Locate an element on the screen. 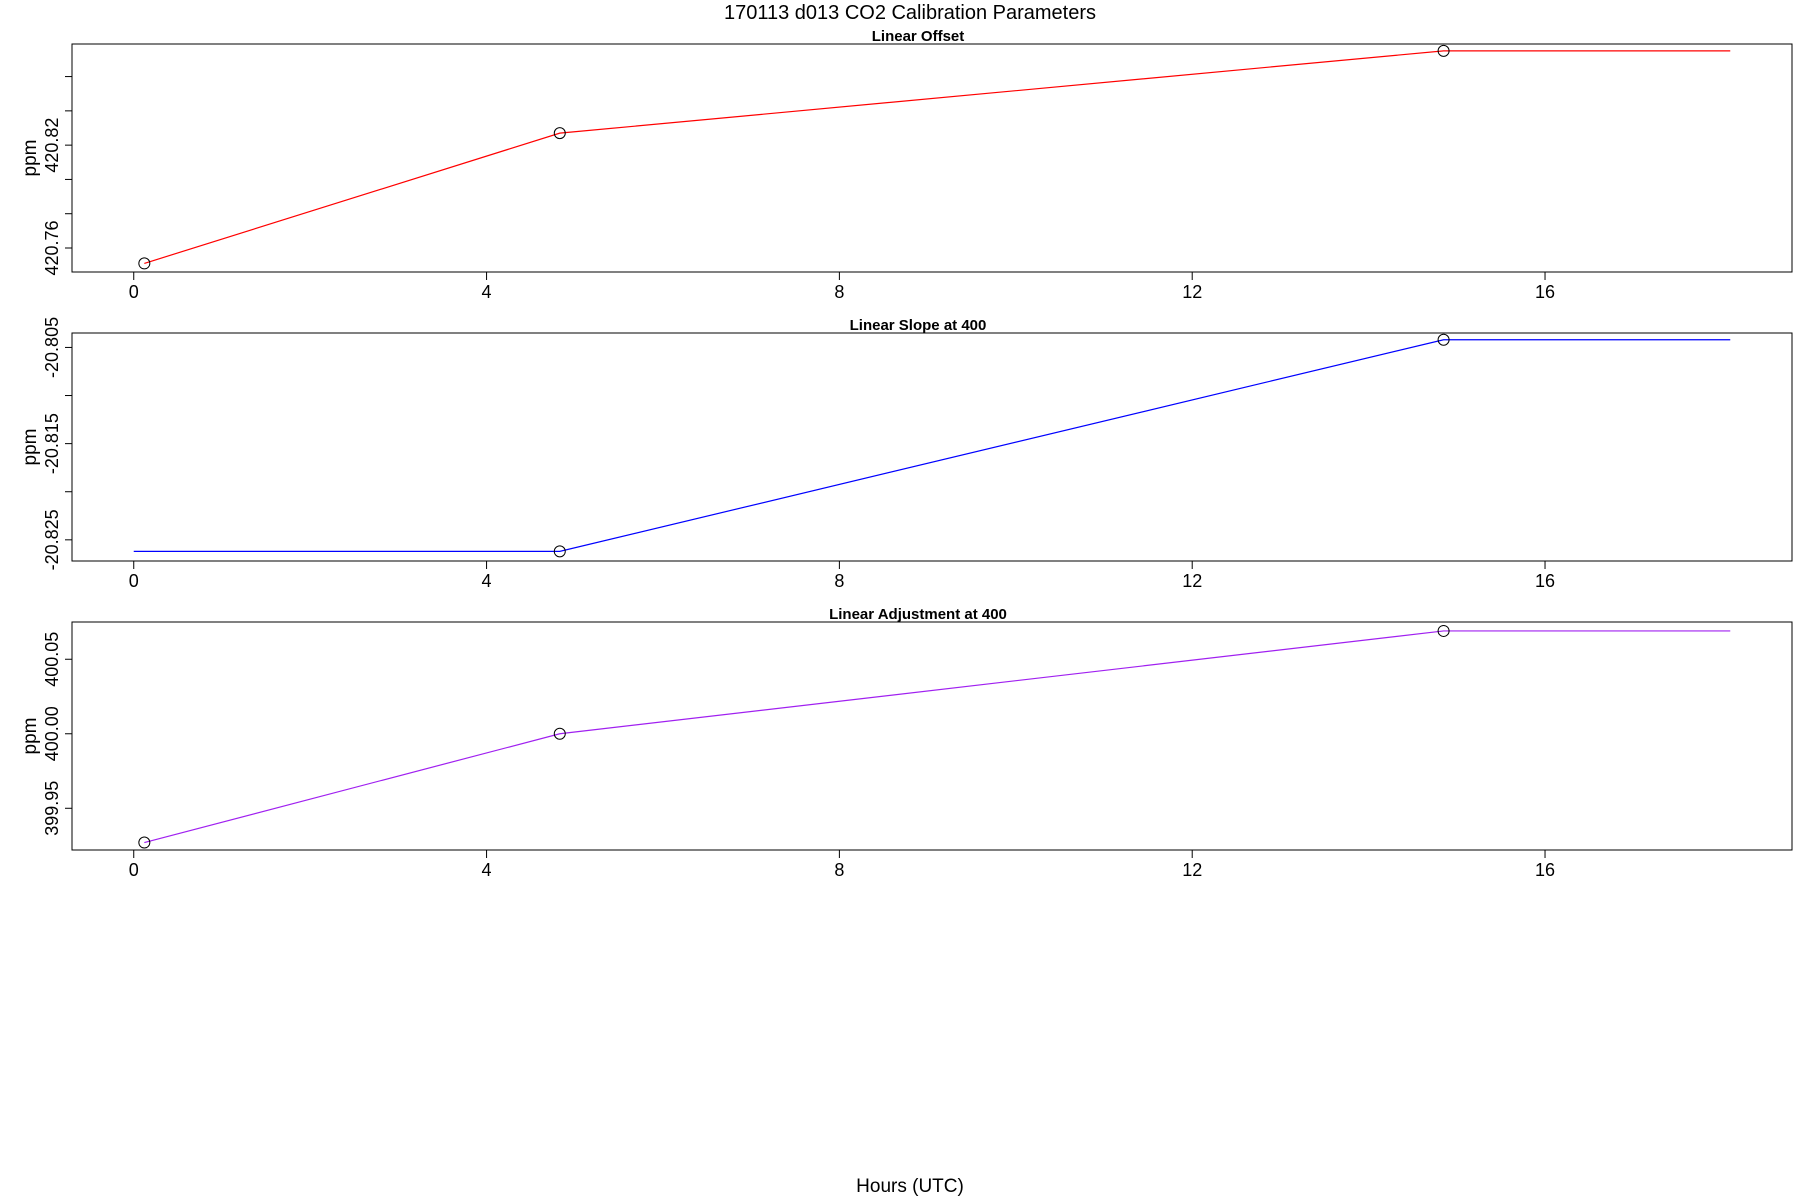 This screenshot has width=1800, height=1200. linear-adjustment-x-tick-label: 4 is located at coordinates (487, 870).